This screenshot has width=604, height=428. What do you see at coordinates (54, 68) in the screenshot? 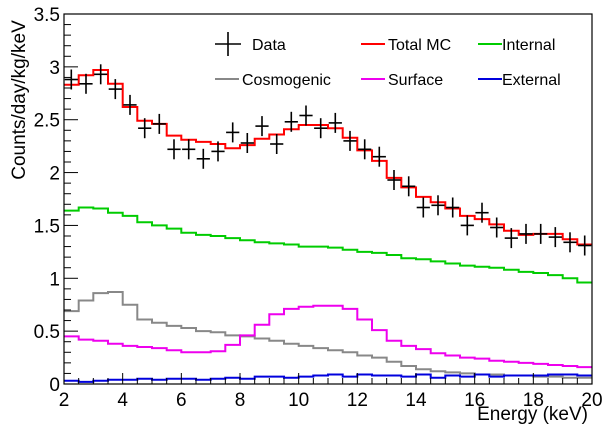
I see `y-tick-label: 3` at bounding box center [54, 68].